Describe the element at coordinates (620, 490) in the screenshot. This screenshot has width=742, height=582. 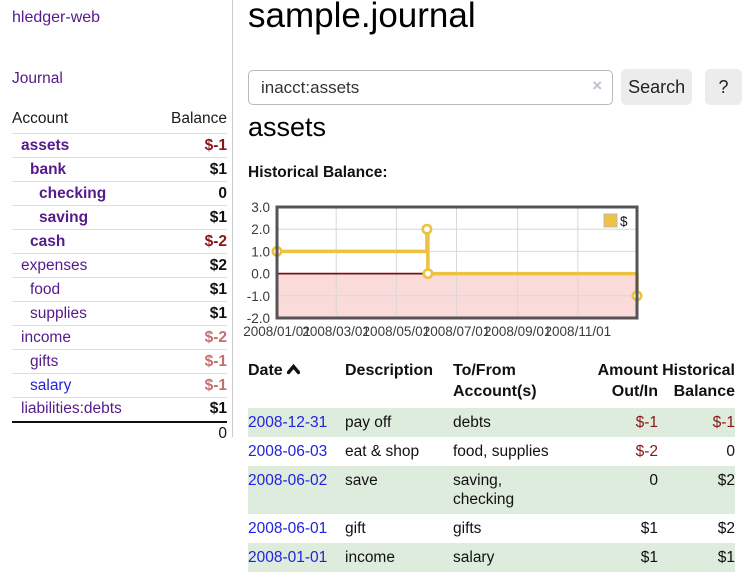
I see `transaction-amount: 0` at that location.